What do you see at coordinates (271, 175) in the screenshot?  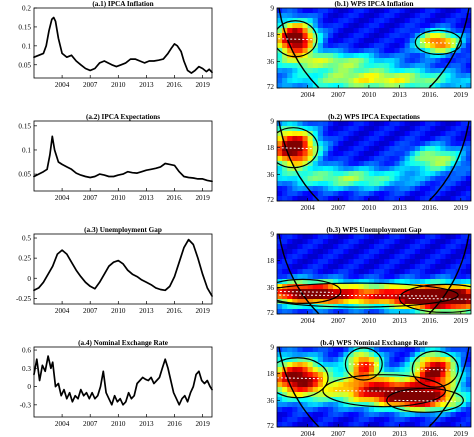 I see `y-tick-label: 36` at bounding box center [271, 175].